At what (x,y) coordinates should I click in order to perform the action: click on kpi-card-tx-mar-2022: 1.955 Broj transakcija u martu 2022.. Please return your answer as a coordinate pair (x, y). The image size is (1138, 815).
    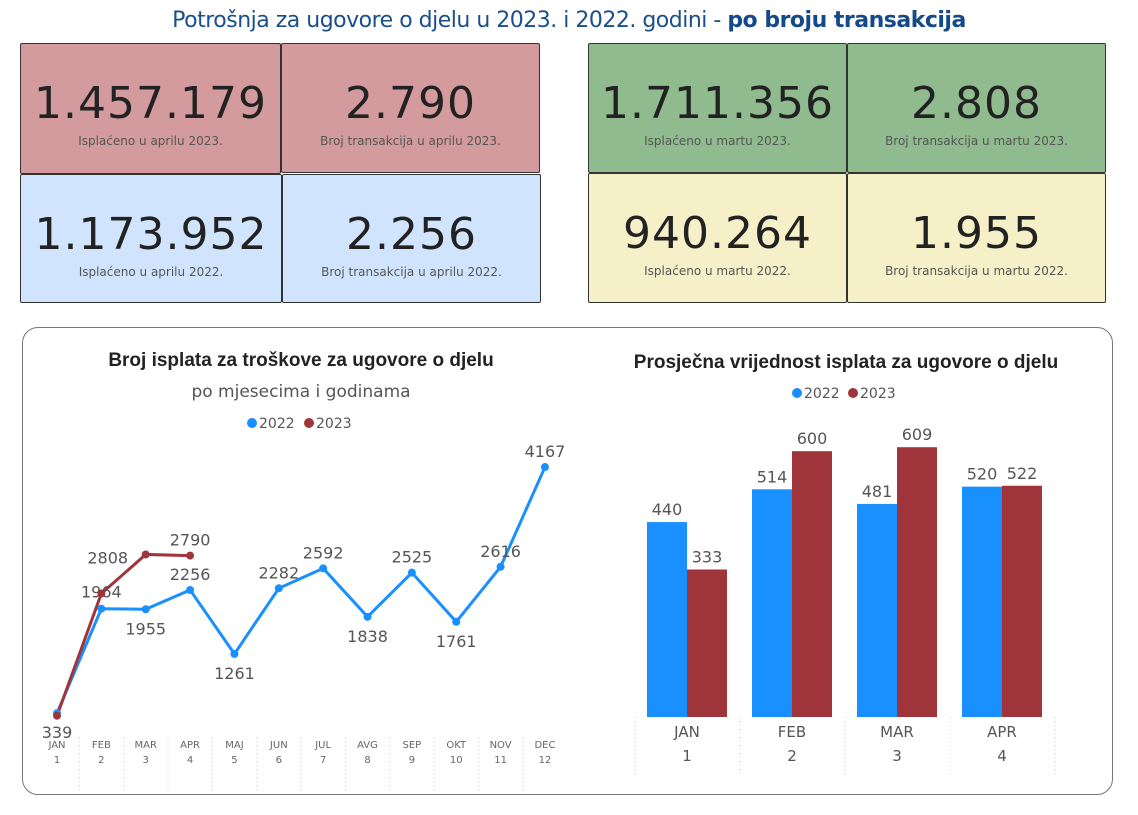
    Looking at the image, I should click on (976, 238).